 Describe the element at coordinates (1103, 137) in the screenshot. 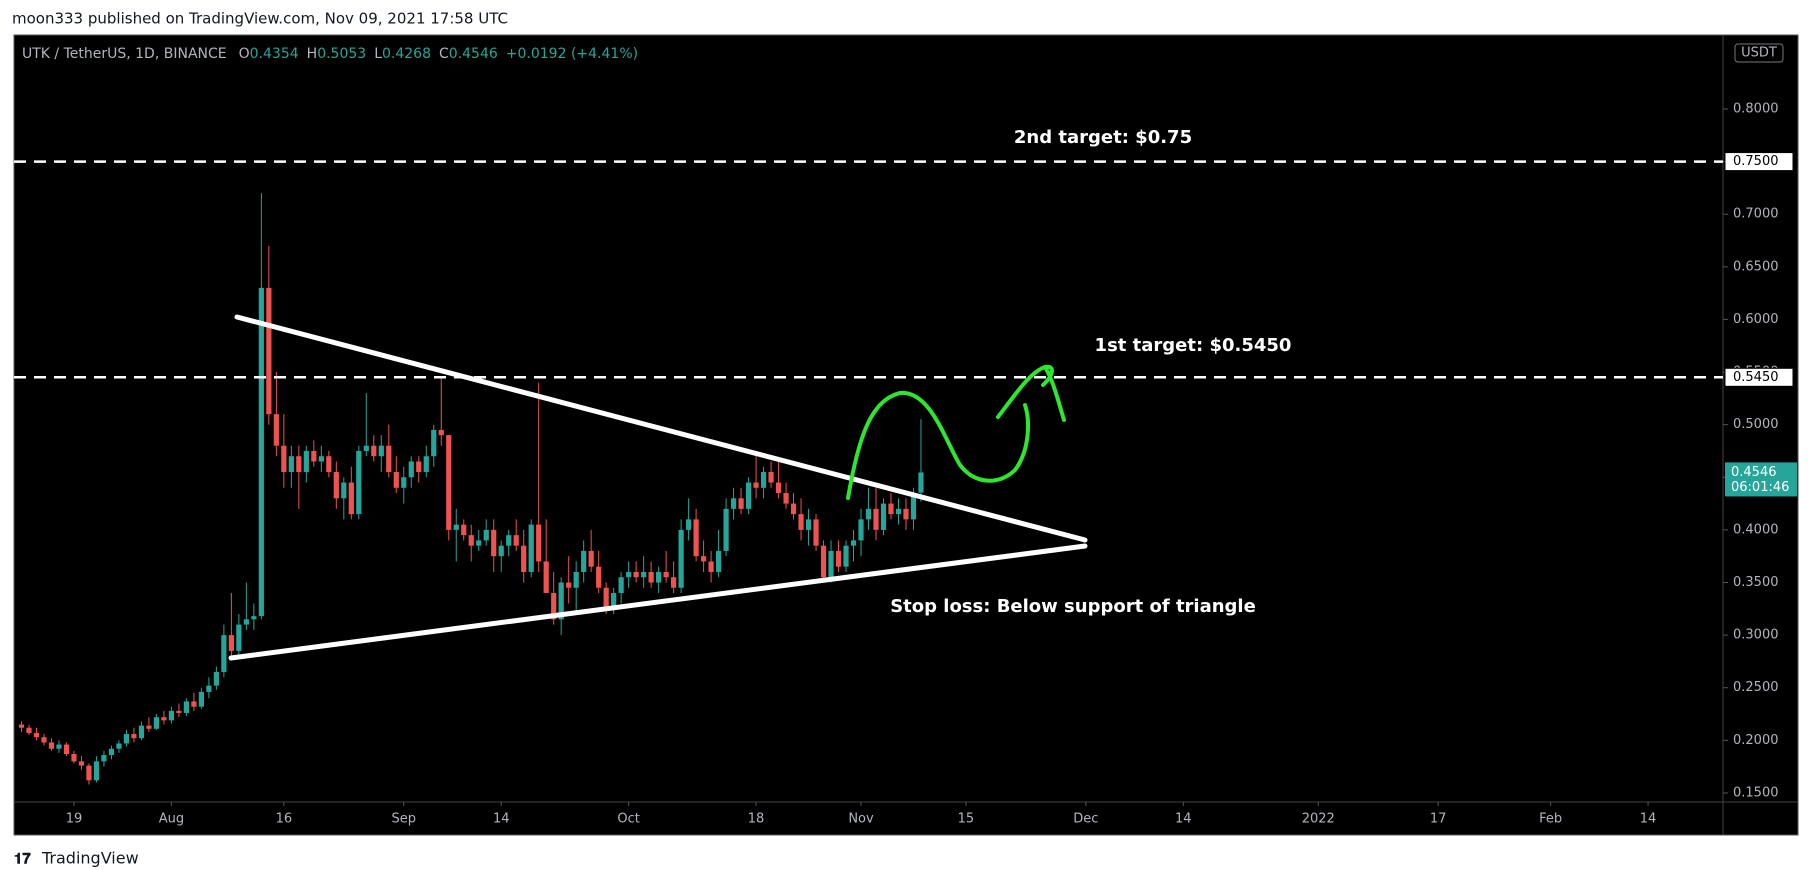

I see `target-annotation: 2nd target: $0.75` at that location.